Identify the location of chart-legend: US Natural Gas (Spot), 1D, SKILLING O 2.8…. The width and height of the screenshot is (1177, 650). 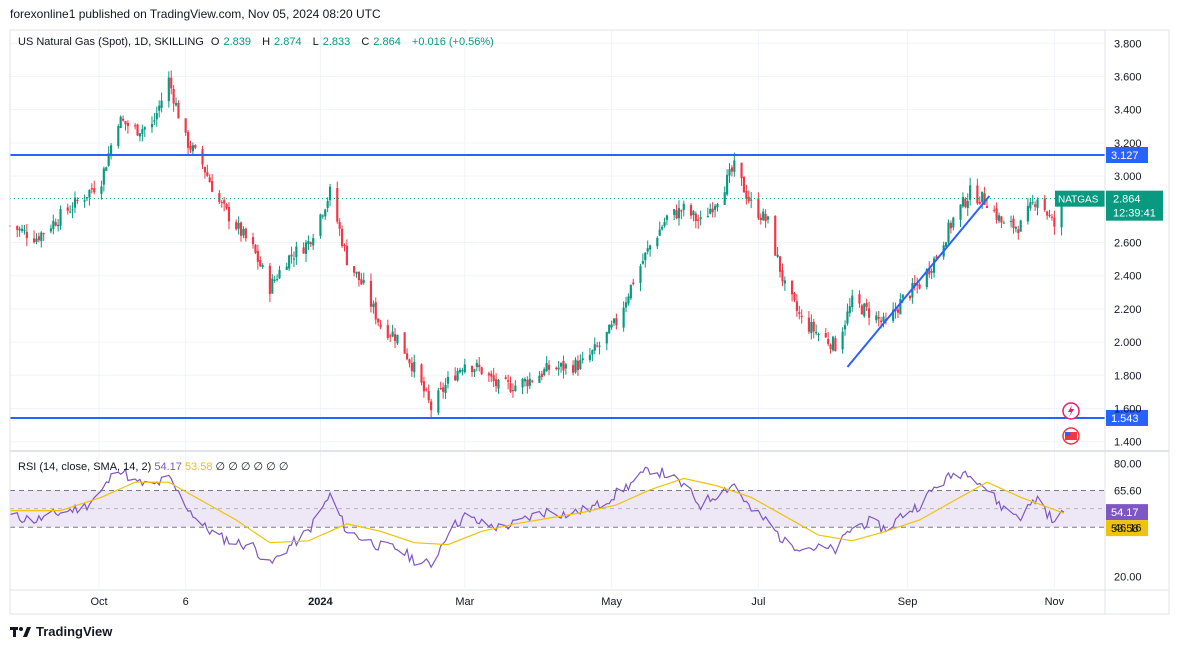
(258, 42).